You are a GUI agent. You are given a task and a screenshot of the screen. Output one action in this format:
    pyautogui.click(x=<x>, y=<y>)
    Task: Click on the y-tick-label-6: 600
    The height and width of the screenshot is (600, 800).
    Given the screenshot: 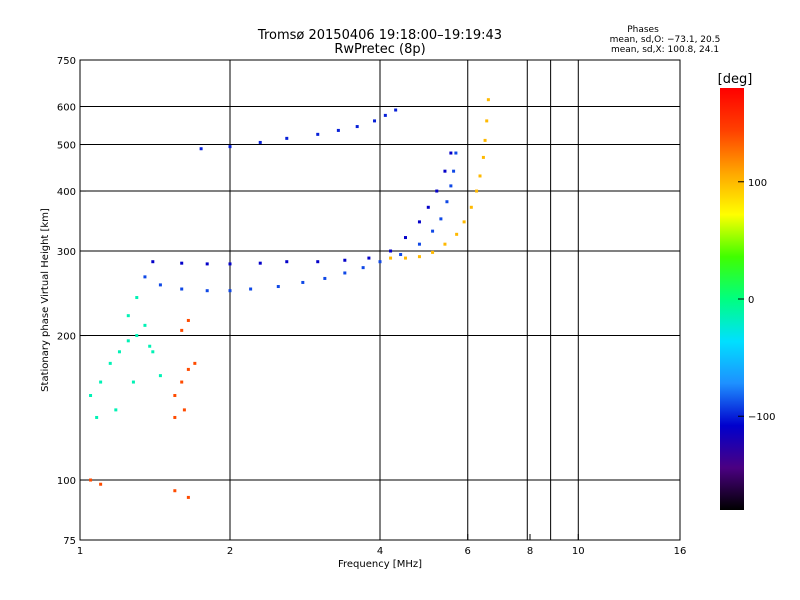 What is the action you would take?
    pyautogui.click(x=66, y=108)
    